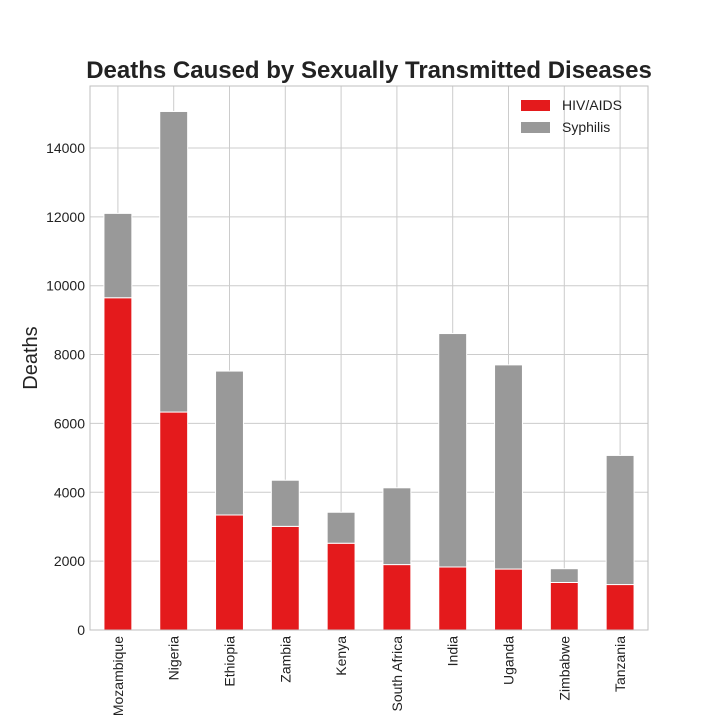  I want to click on bar-hiv-aids-mozambique, so click(118, 464).